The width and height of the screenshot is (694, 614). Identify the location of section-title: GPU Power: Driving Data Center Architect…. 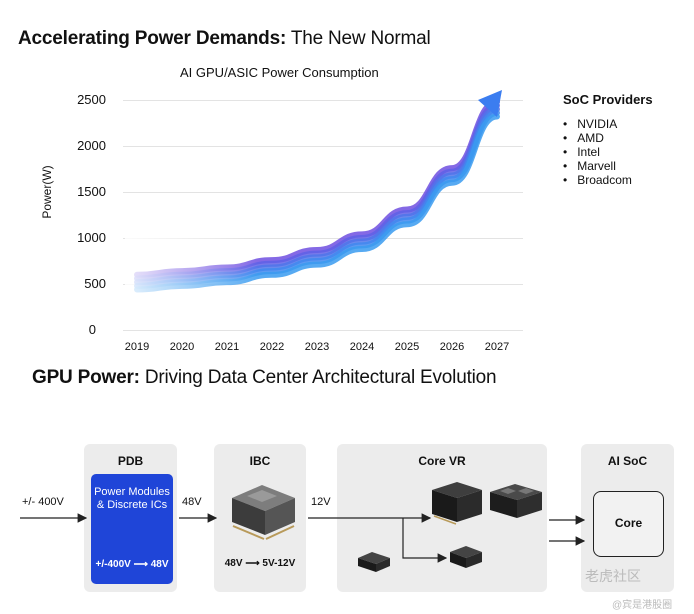
(264, 378).